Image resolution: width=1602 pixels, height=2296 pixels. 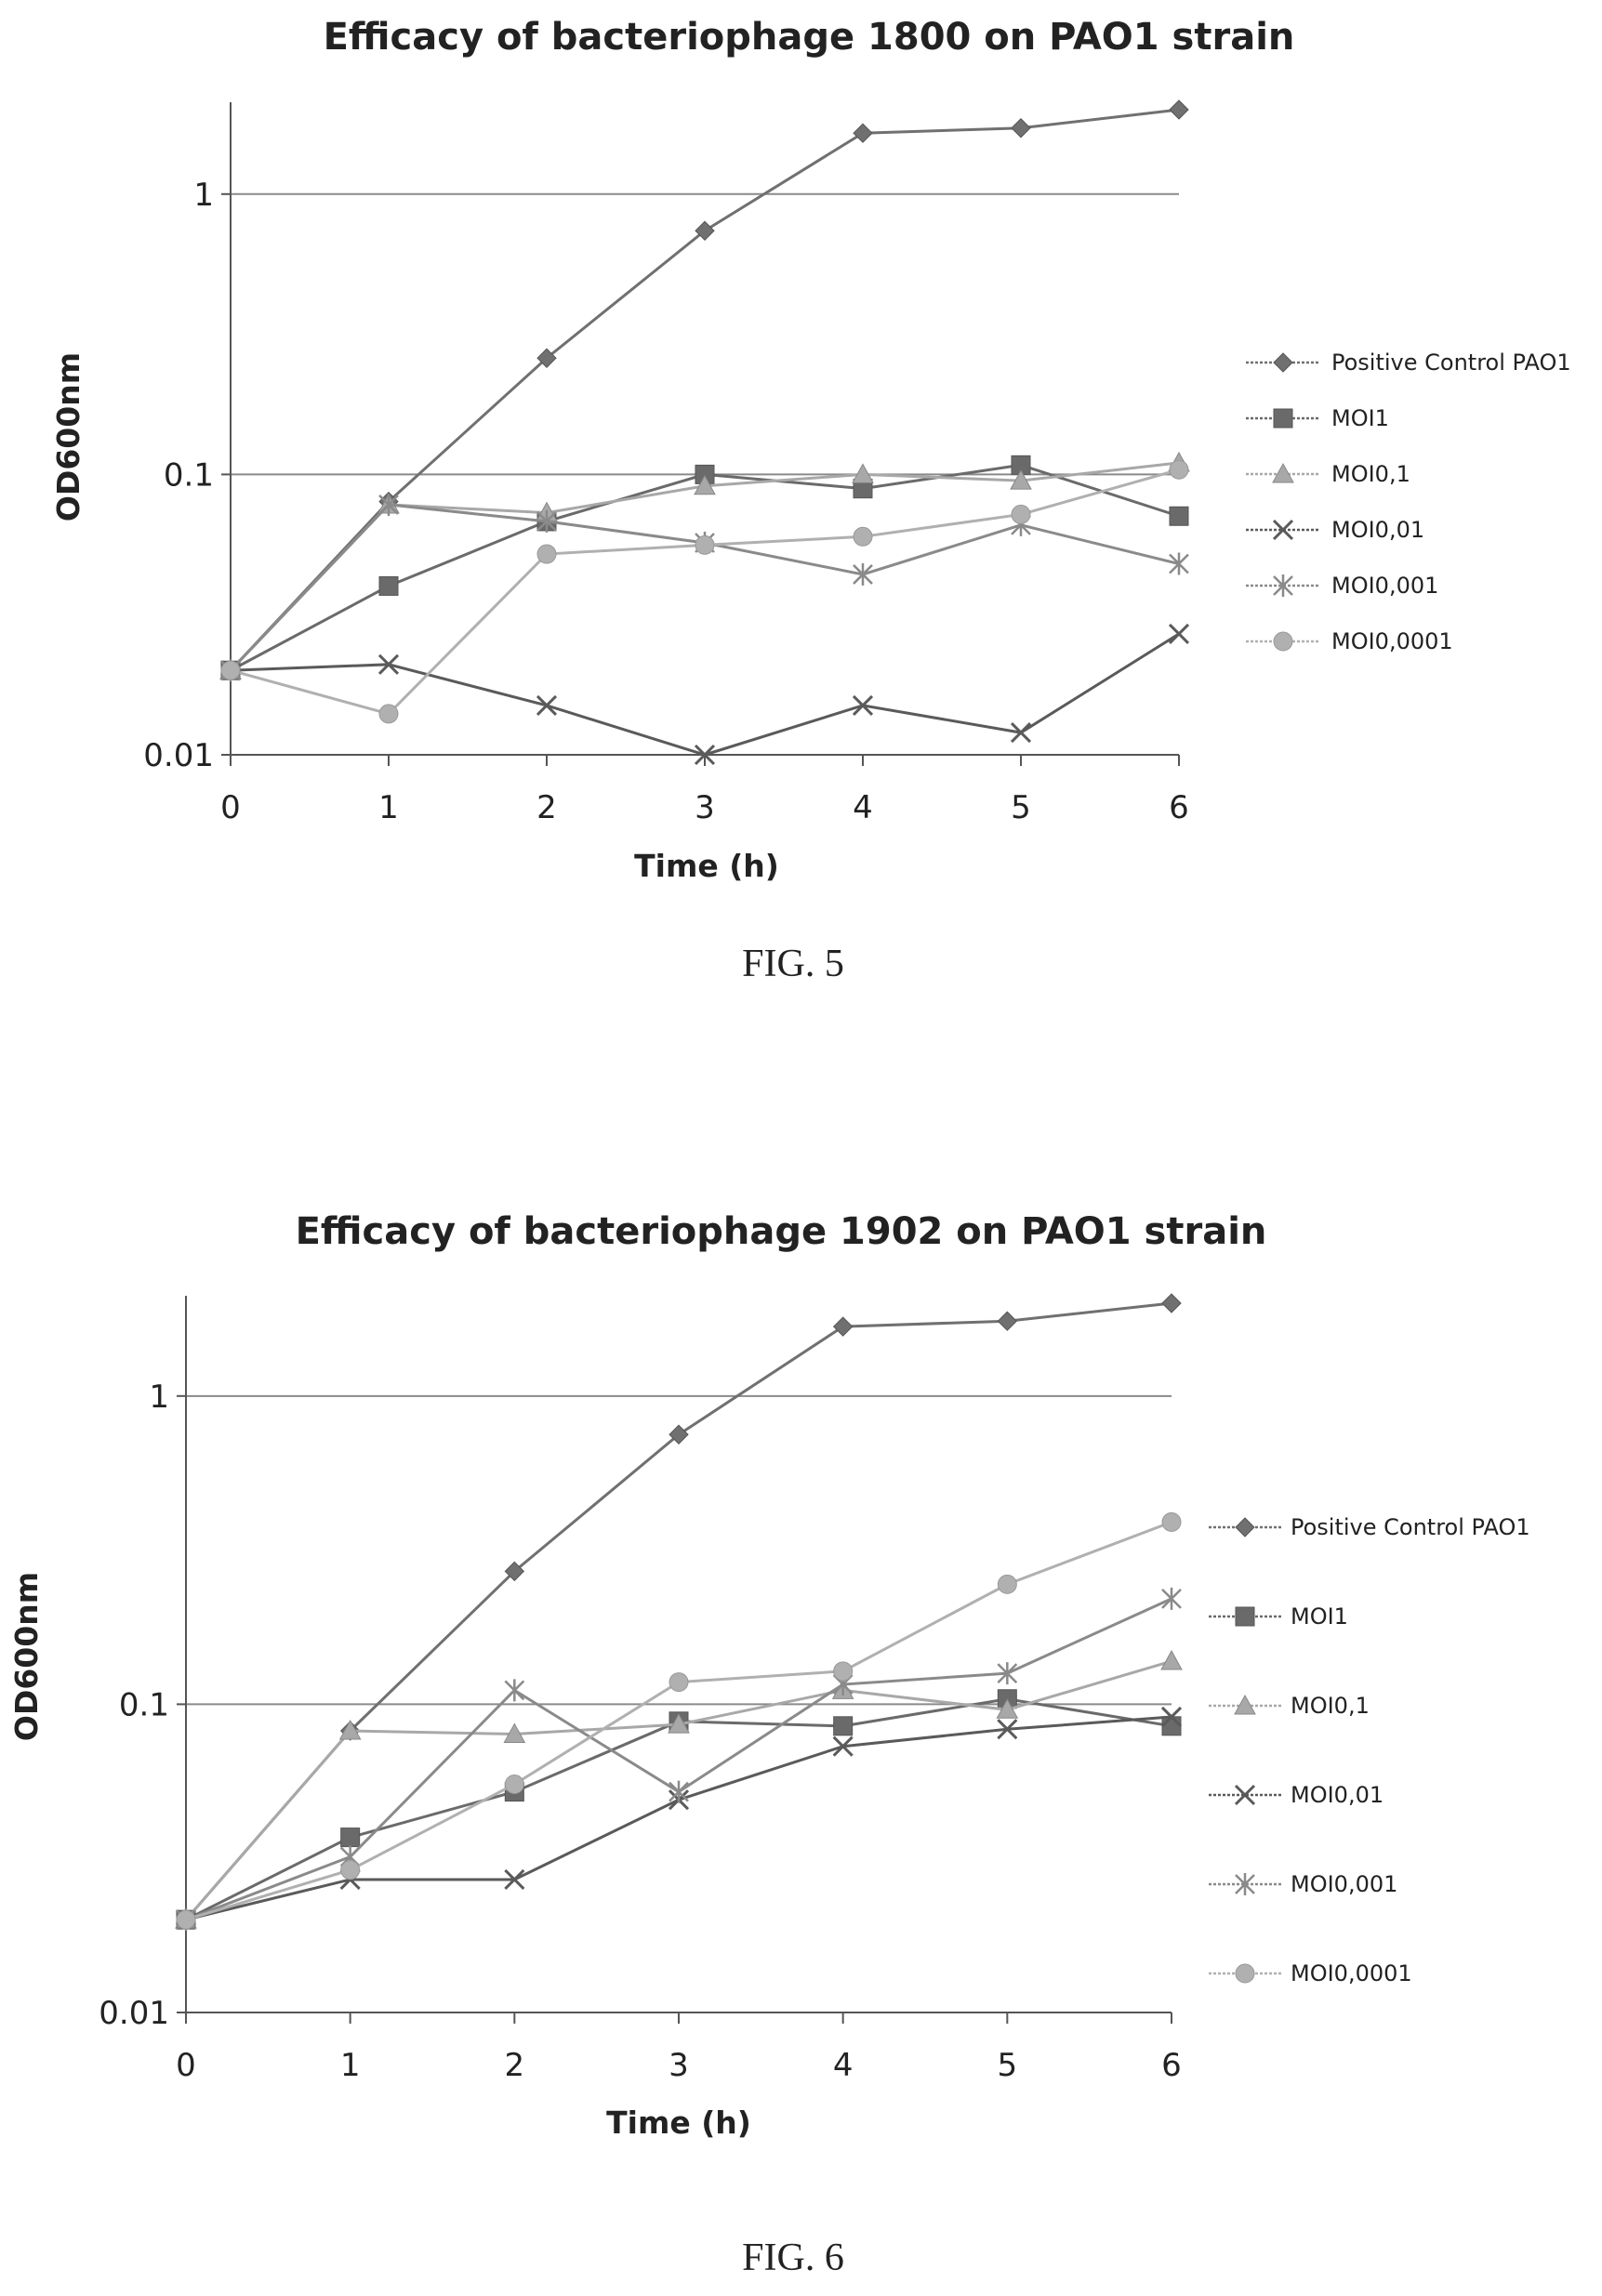 I want to click on x-tick-label: 3, so click(x=705, y=808).